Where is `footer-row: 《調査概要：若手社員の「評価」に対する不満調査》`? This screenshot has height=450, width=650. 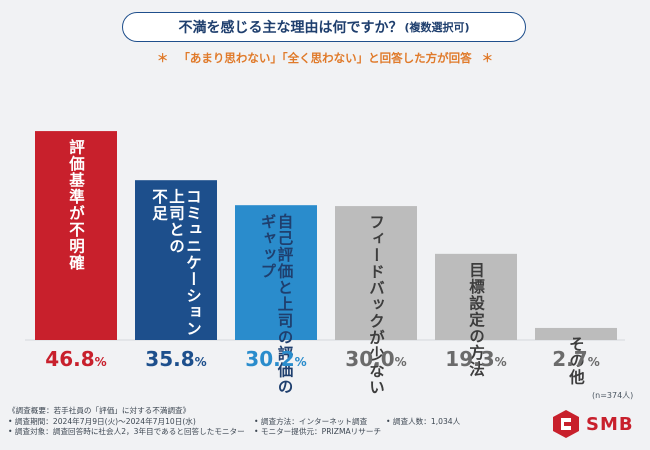
footer-row: 《調査概要：若手社員の「評価」に対する不満調査》 is located at coordinates (234, 411).